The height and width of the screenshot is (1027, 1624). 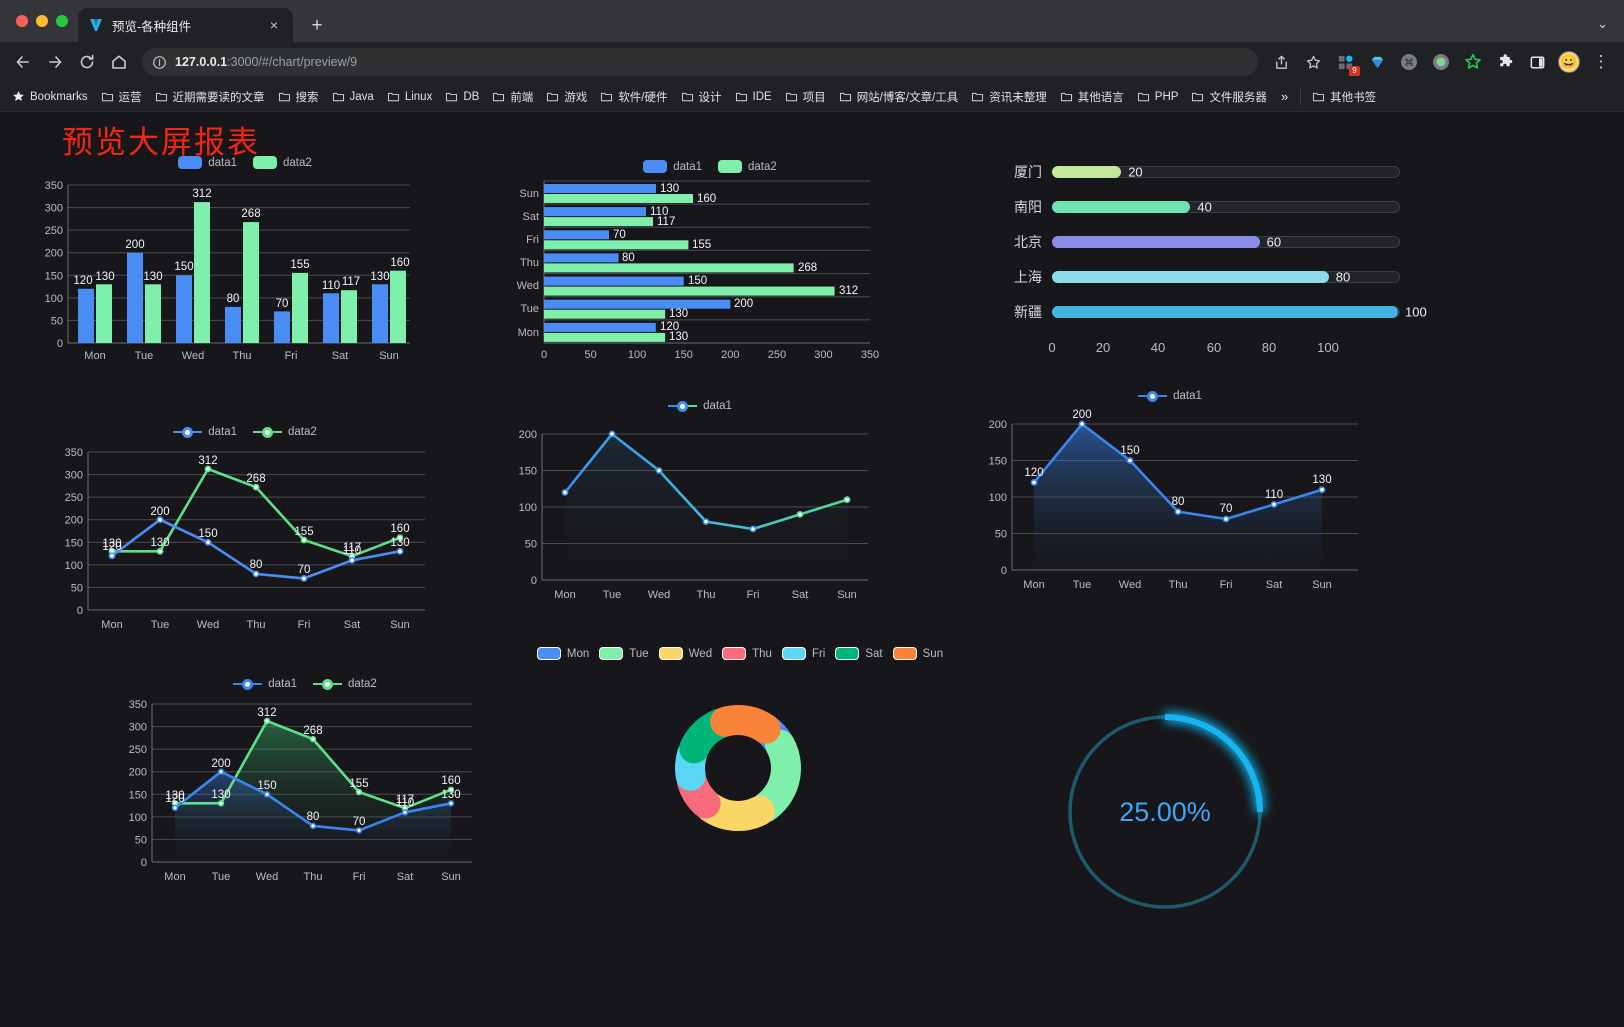 What do you see at coordinates (1601, 61) in the screenshot?
I see `browser-menu-button: ⋮` at bounding box center [1601, 61].